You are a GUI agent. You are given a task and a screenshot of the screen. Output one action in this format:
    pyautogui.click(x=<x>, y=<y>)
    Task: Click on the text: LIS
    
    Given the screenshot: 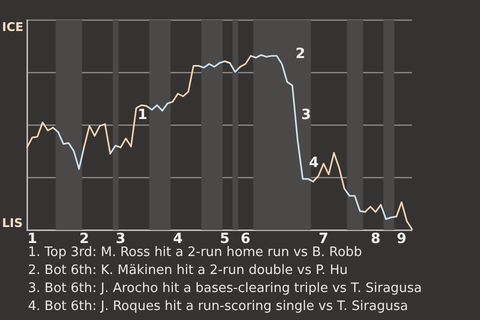 What is the action you would take?
    pyautogui.click(x=12, y=223)
    